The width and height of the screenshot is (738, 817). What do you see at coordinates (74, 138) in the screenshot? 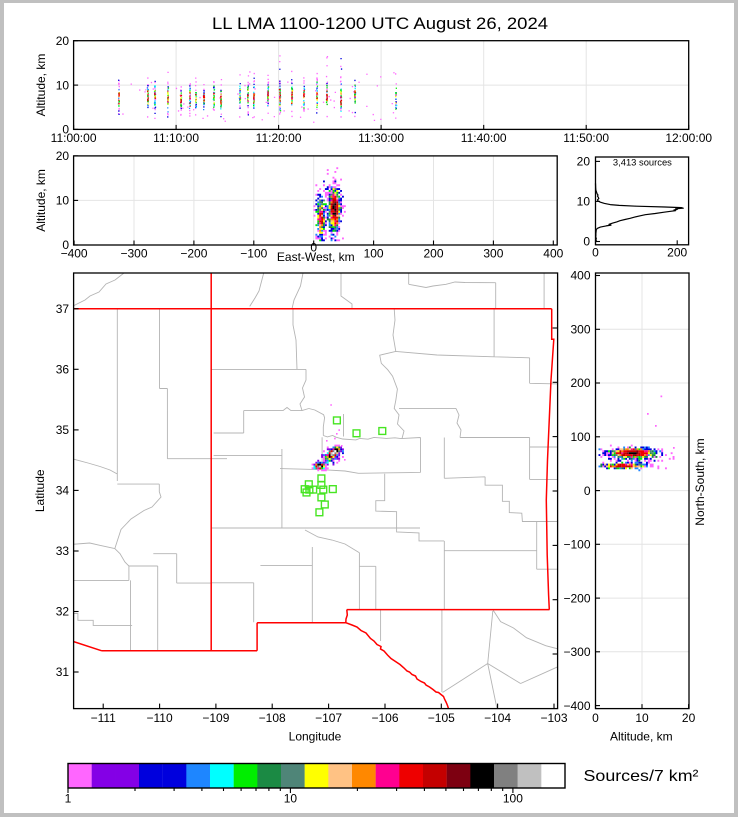
I see `svg-text: 11:00:00` at bounding box center [74, 138].